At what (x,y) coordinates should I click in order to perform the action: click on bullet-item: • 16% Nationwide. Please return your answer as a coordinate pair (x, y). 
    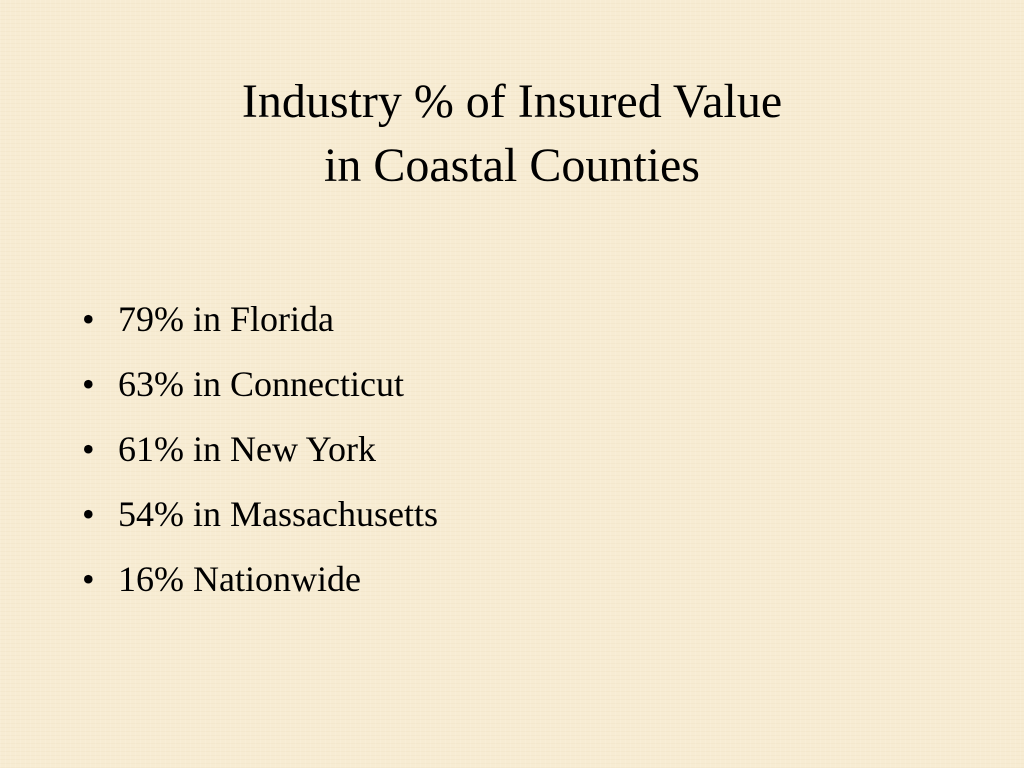
    Looking at the image, I should click on (260, 579).